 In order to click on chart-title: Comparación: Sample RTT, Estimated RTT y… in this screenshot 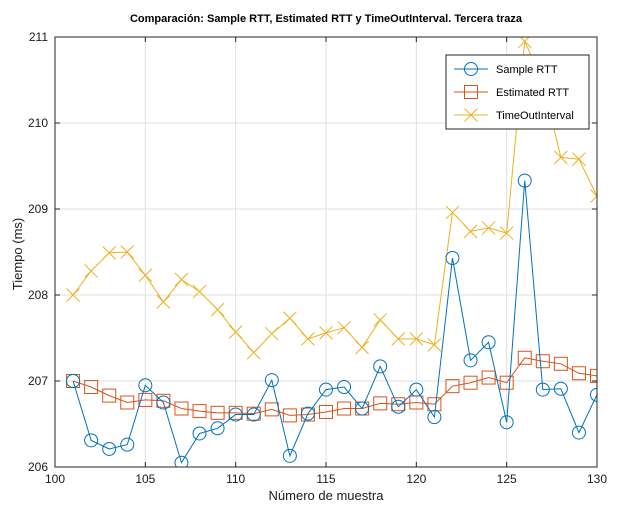, I will do `click(326, 19)`.